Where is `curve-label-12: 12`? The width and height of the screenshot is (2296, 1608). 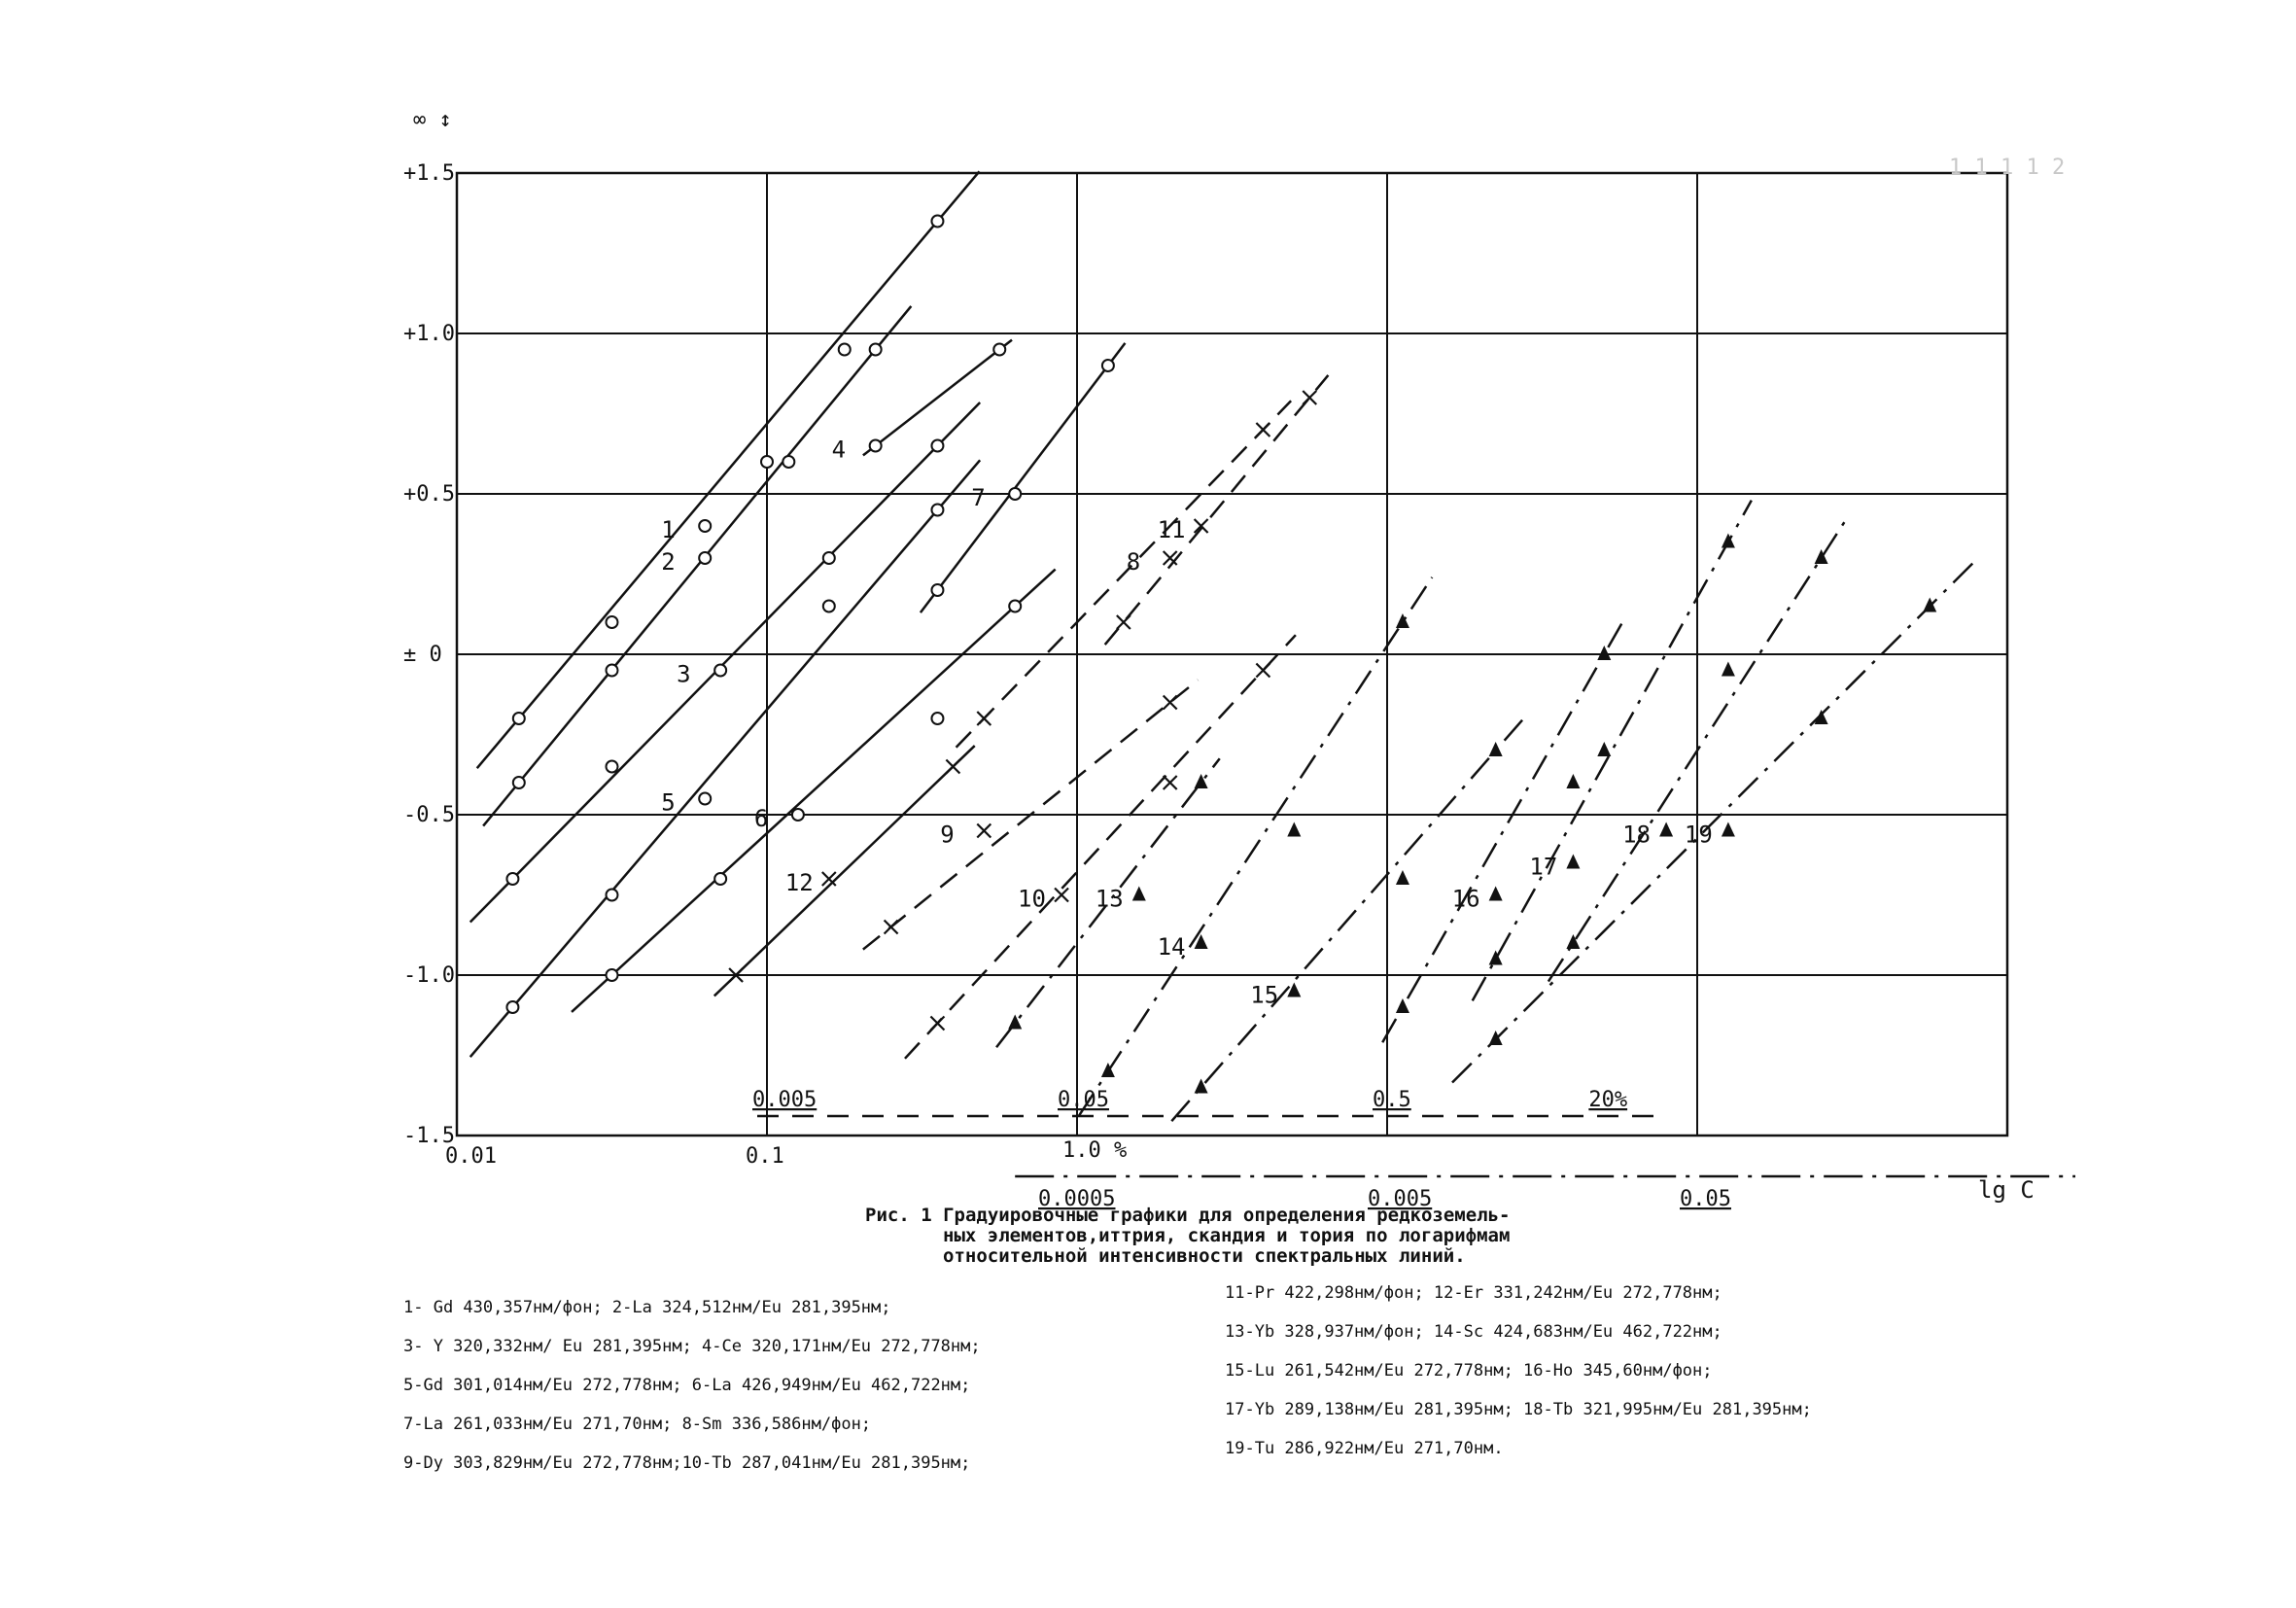
curve-label-12: 12 is located at coordinates (799, 882).